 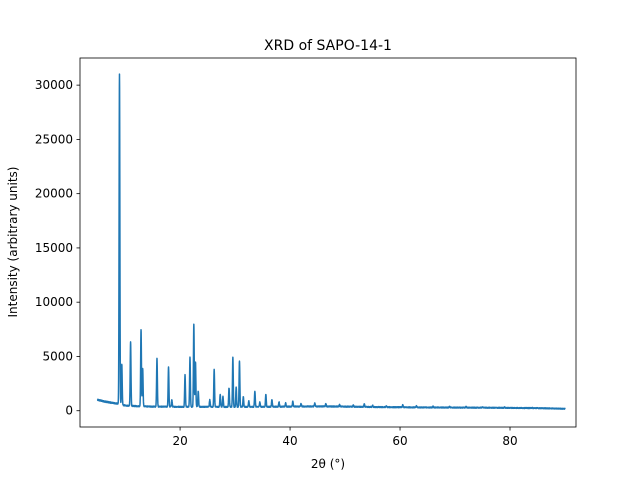 What do you see at coordinates (509, 441) in the screenshot?
I see `x-tick-label: 80` at bounding box center [509, 441].